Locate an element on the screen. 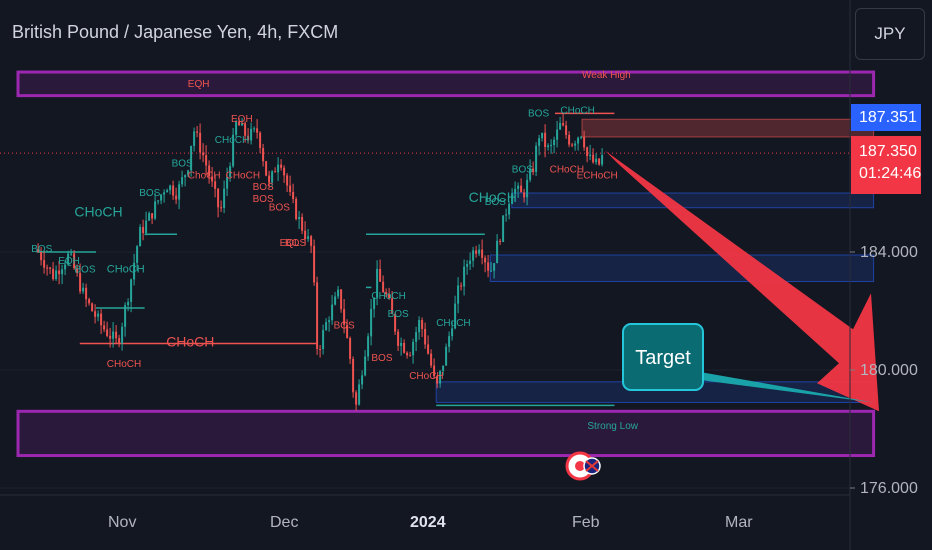 The width and height of the screenshot is (932, 550). label-eql-19: EQL is located at coordinates (290, 243).